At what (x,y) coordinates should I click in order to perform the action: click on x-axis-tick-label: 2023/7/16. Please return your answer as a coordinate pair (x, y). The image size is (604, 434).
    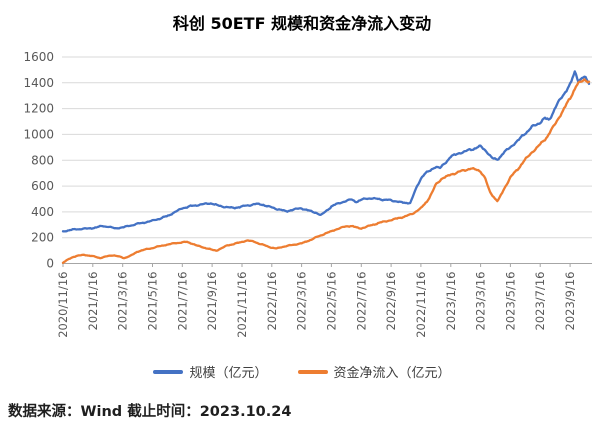
    Looking at the image, I should click on (540, 301).